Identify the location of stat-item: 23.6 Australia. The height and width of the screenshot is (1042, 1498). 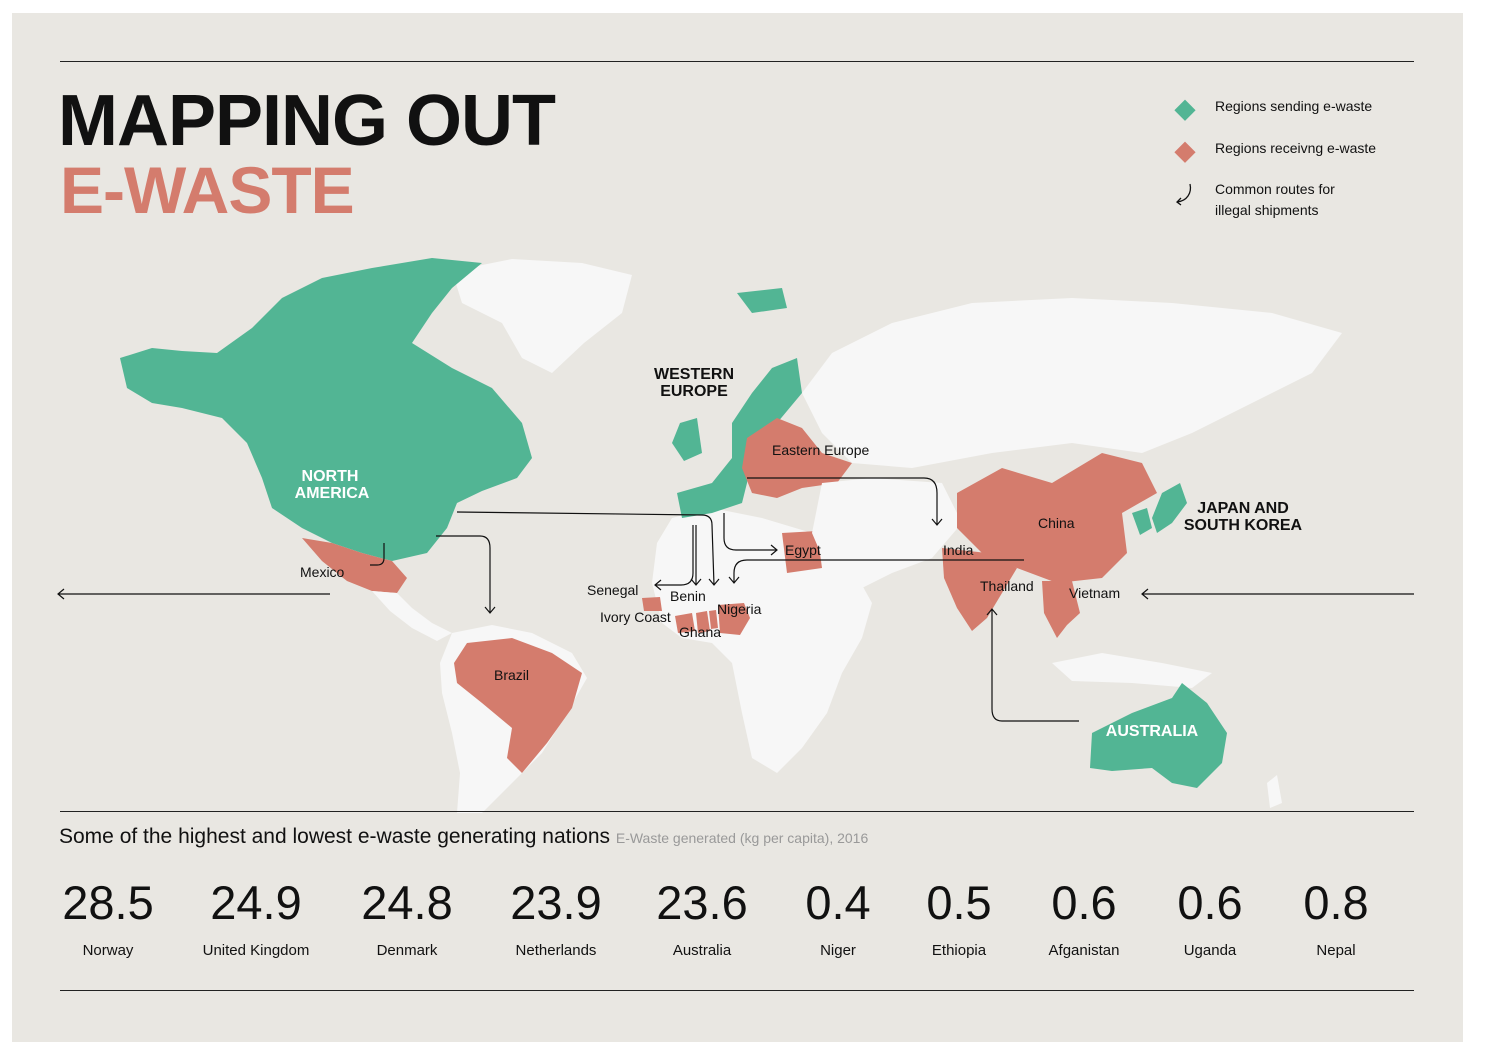
(702, 919).